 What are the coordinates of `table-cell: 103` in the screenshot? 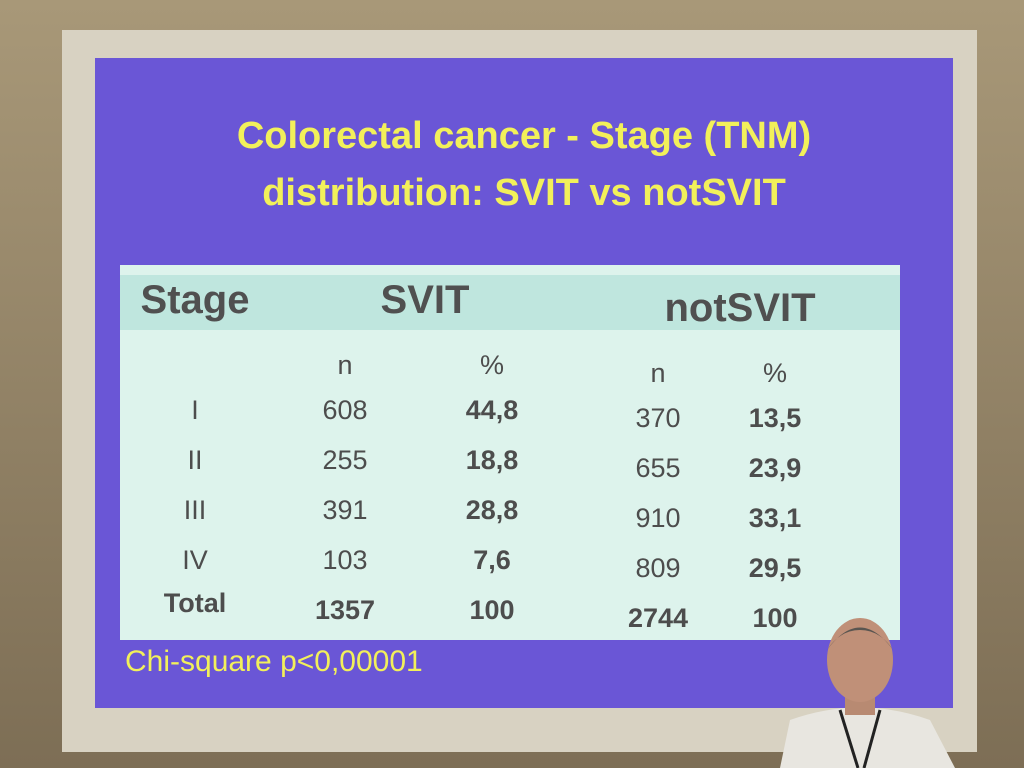 It's located at (345, 560).